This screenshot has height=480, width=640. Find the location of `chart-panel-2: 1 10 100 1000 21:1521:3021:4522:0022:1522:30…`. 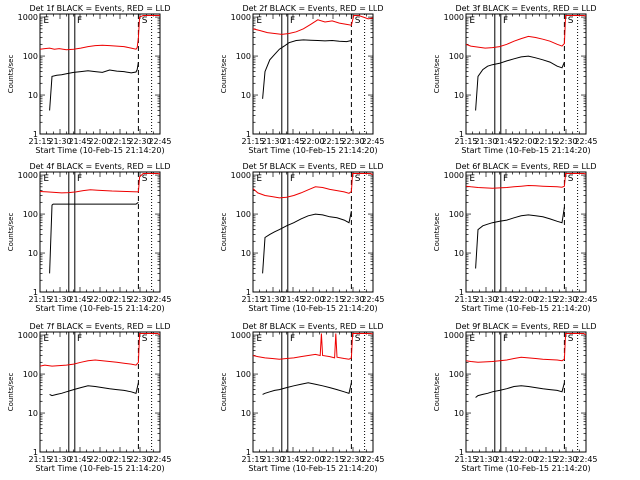

chart-panel-2: 1 10 100 1000 21:1521:3021:4522:0022:1522:30… is located at coordinates (302, 79).